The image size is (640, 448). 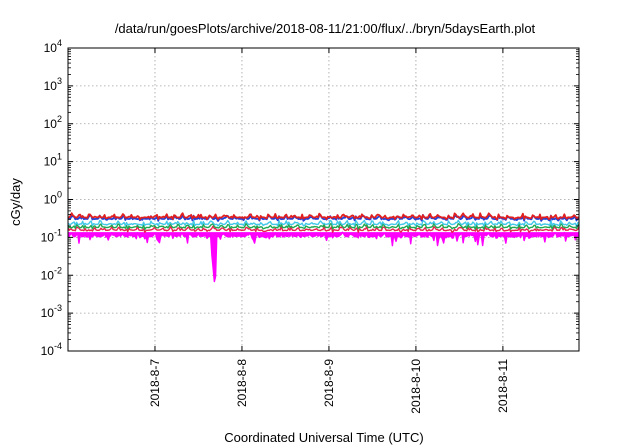 I want to click on y-tick-label: 10², so click(x=53, y=122).